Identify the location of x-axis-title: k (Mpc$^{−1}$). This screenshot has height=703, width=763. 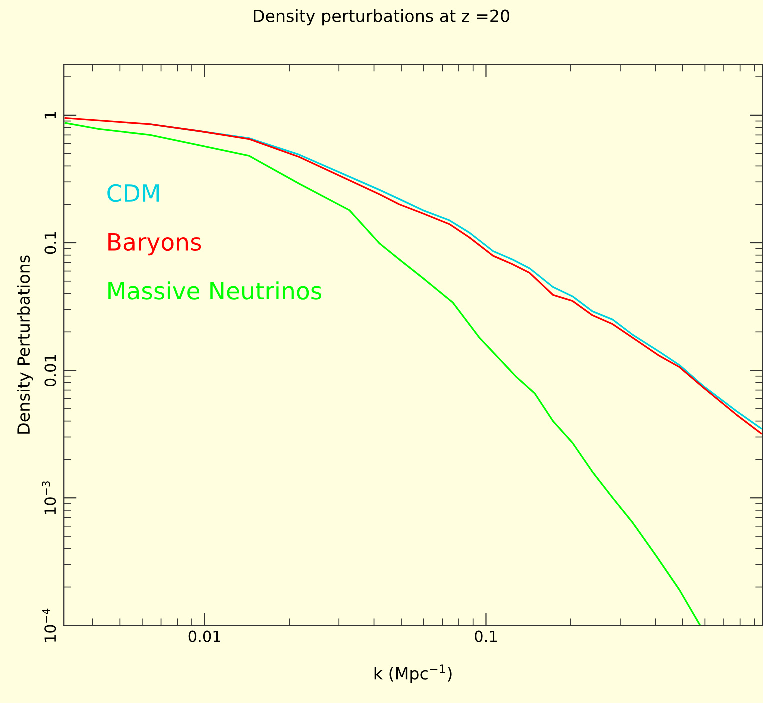
(413, 674).